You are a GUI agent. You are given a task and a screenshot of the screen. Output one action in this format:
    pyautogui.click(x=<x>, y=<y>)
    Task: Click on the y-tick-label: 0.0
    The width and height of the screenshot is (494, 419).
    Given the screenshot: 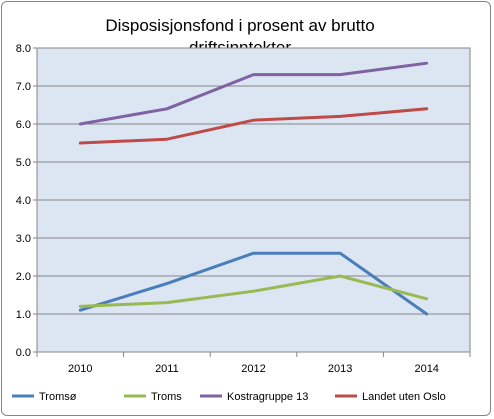 What is the action you would take?
    pyautogui.click(x=23, y=353)
    